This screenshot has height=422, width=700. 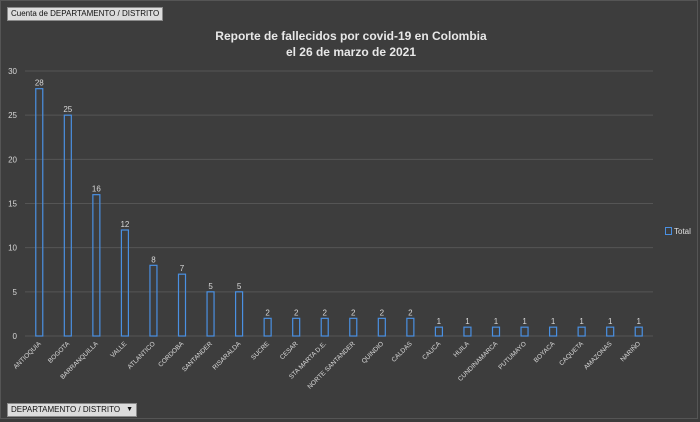 What do you see at coordinates (598, 355) in the screenshot?
I see `x-tick-label: AMAZONAS` at bounding box center [598, 355].